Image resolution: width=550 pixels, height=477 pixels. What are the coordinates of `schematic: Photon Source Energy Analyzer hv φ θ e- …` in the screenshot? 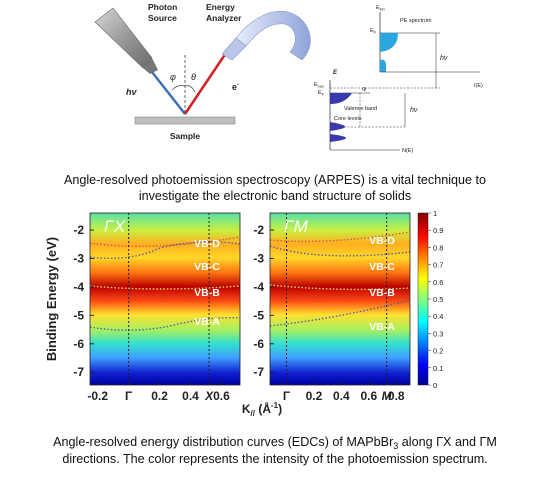 It's located at (202, 71).